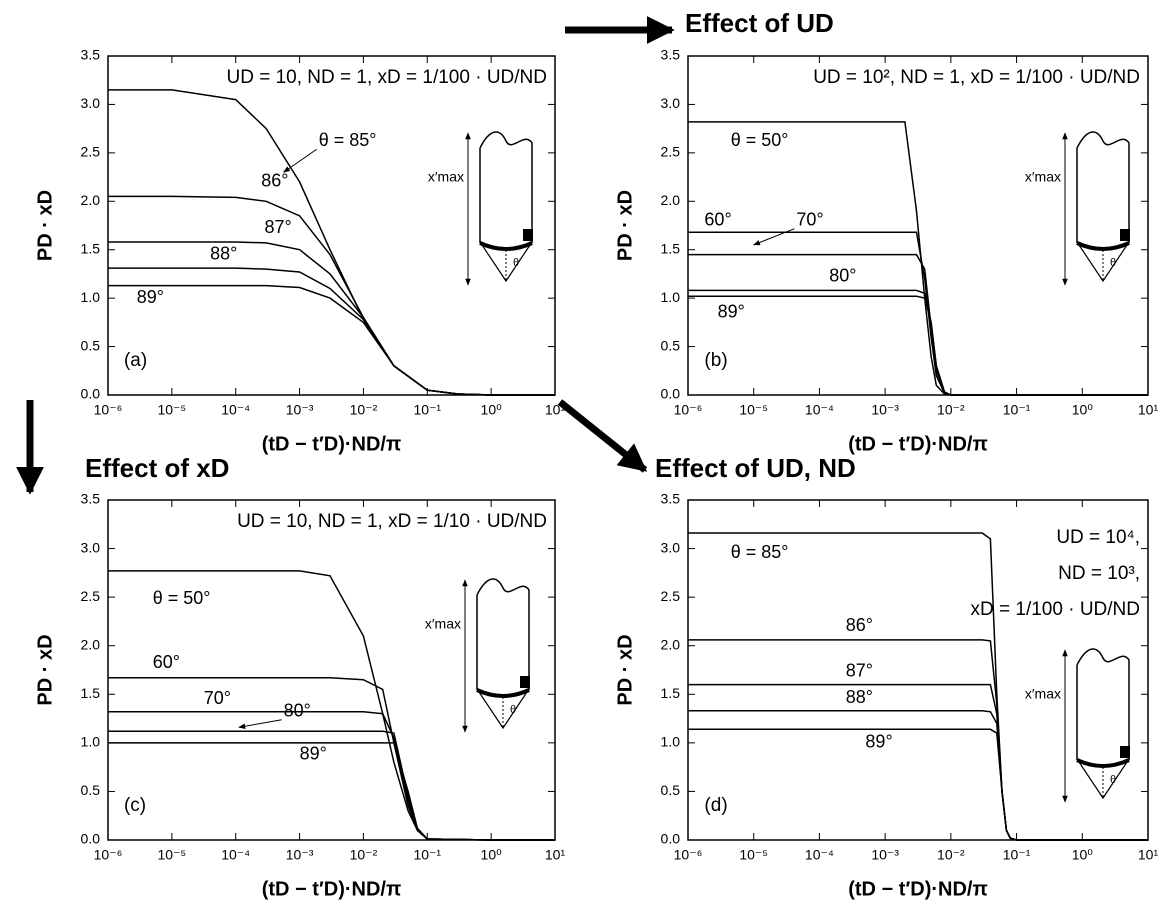  I want to click on panel-label: (c), so click(135, 805).